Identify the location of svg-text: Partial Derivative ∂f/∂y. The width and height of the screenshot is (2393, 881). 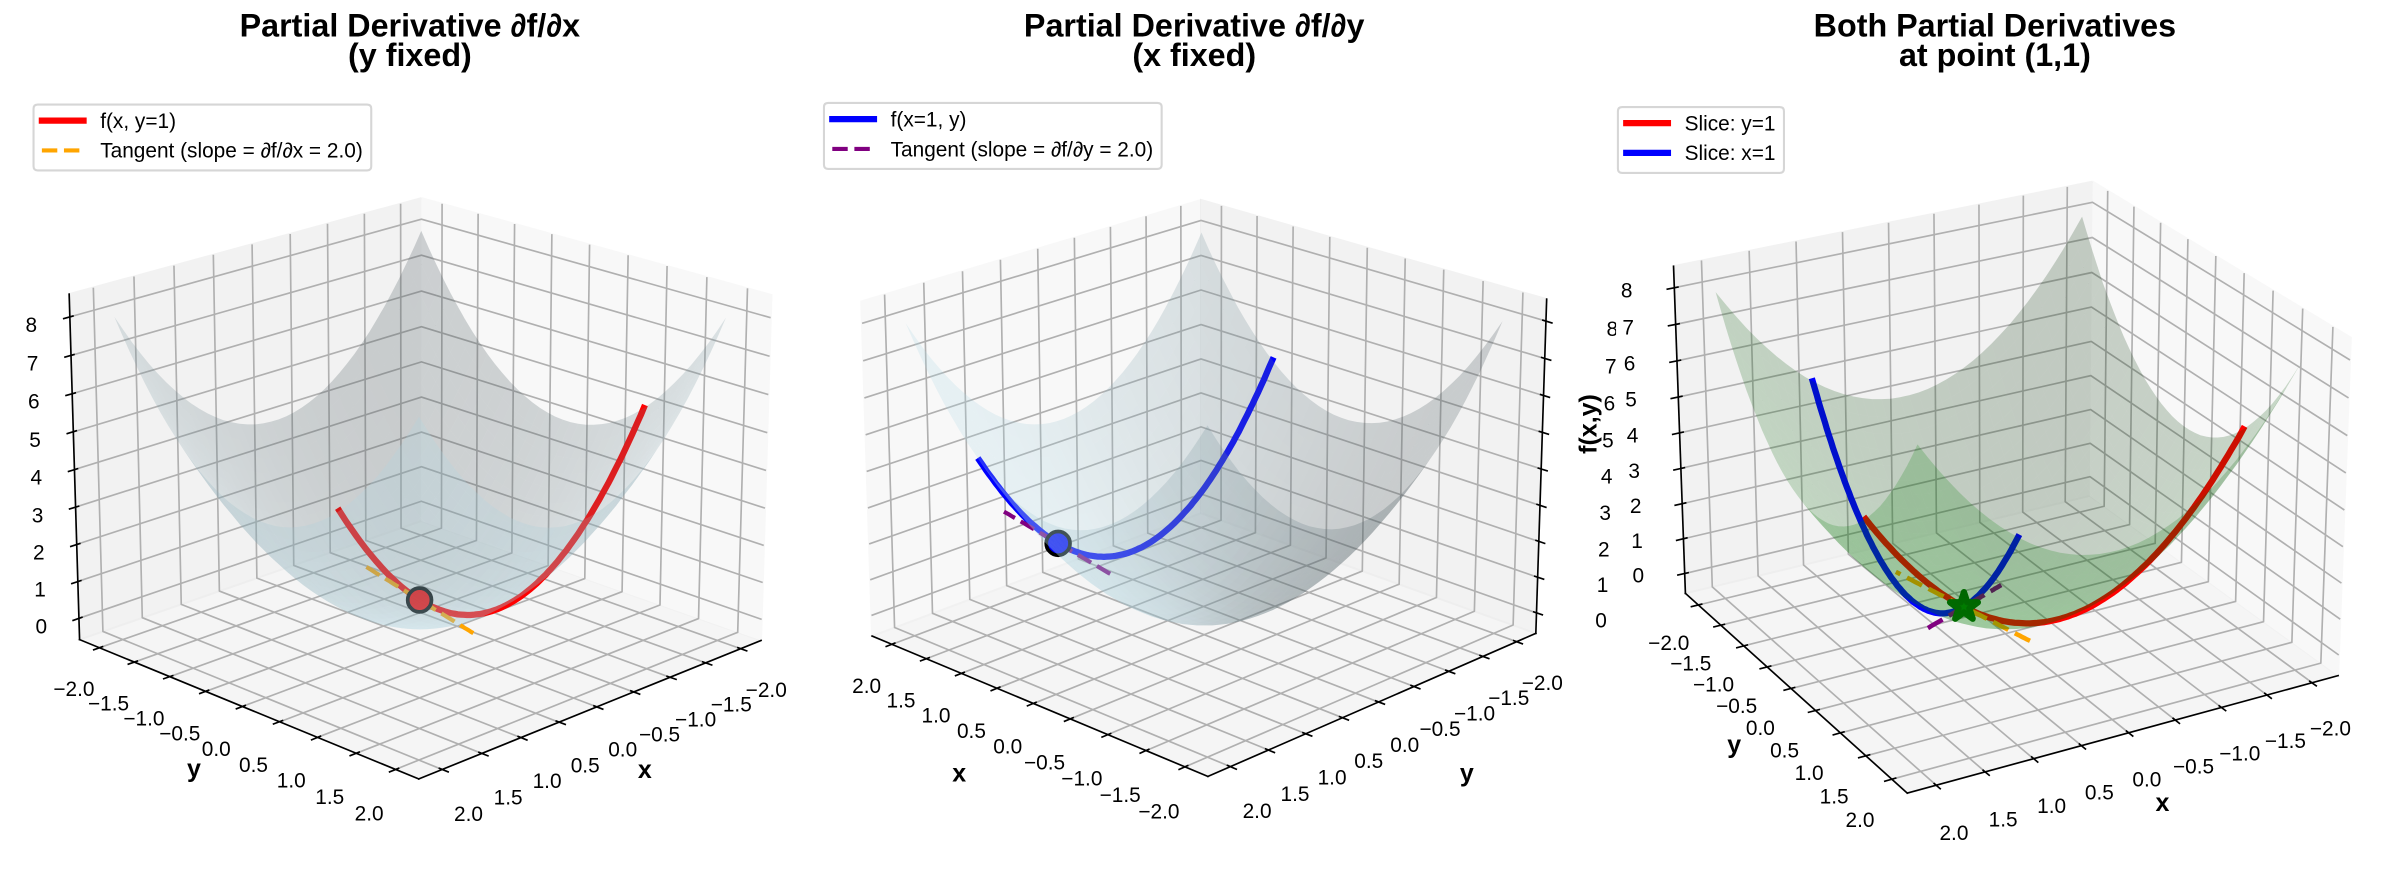
(1194, 25).